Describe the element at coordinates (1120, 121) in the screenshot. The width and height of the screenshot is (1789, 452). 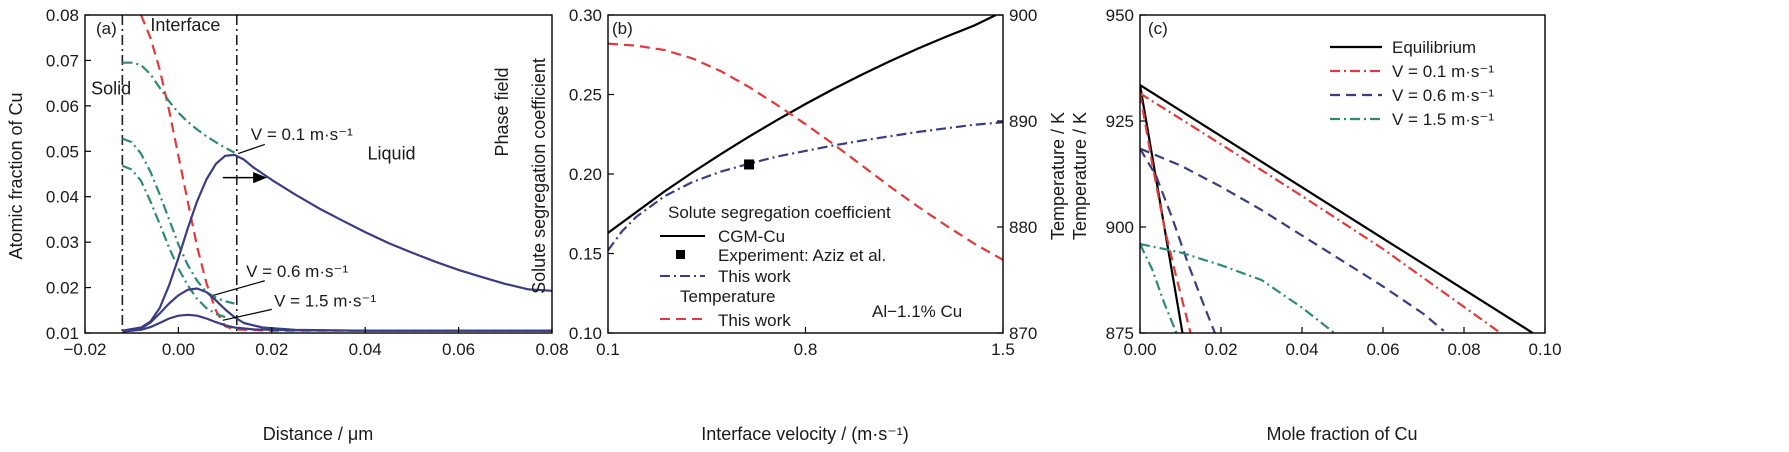
I see `panel-c-y-tick-label: 925` at that location.